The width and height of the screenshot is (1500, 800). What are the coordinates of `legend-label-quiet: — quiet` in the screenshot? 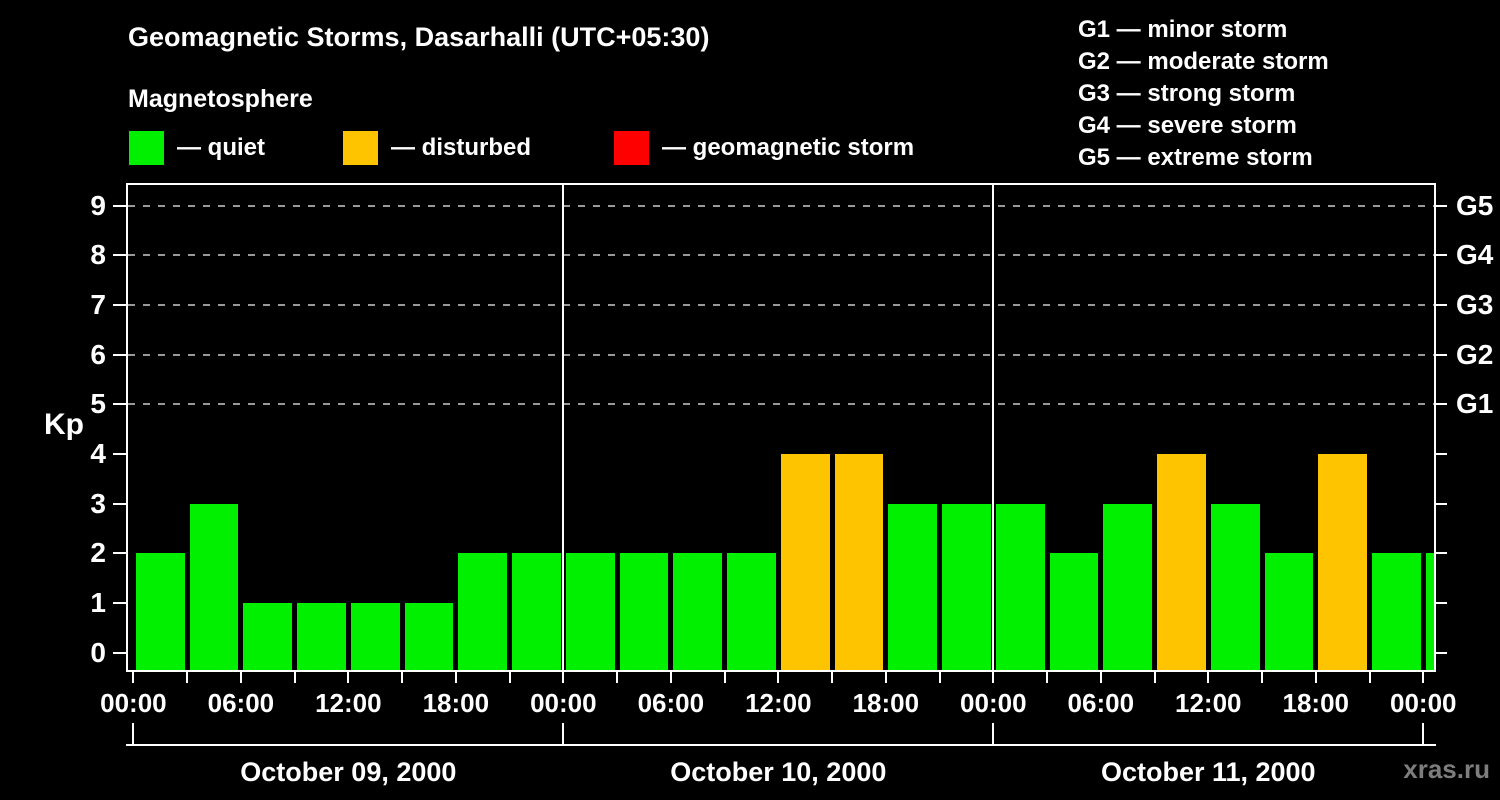 It's located at (221, 147).